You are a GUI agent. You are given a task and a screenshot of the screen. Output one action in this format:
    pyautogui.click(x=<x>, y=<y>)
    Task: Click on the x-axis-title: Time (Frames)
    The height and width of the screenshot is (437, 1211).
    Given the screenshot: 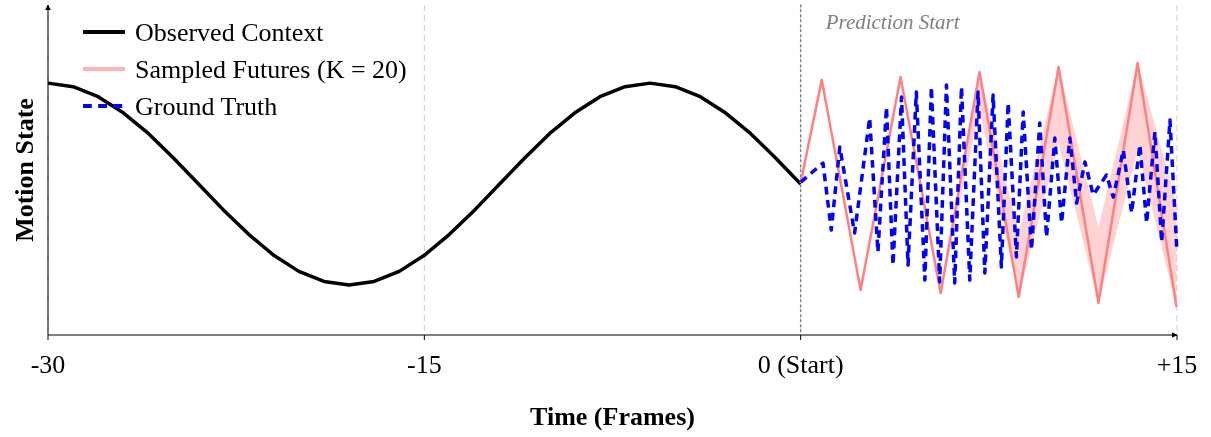 What is the action you would take?
    pyautogui.click(x=612, y=416)
    